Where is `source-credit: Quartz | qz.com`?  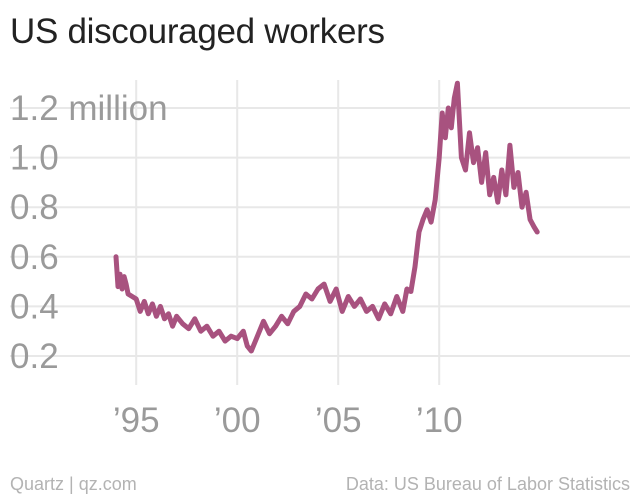 source-credit: Quartz | qz.com is located at coordinates (73, 484).